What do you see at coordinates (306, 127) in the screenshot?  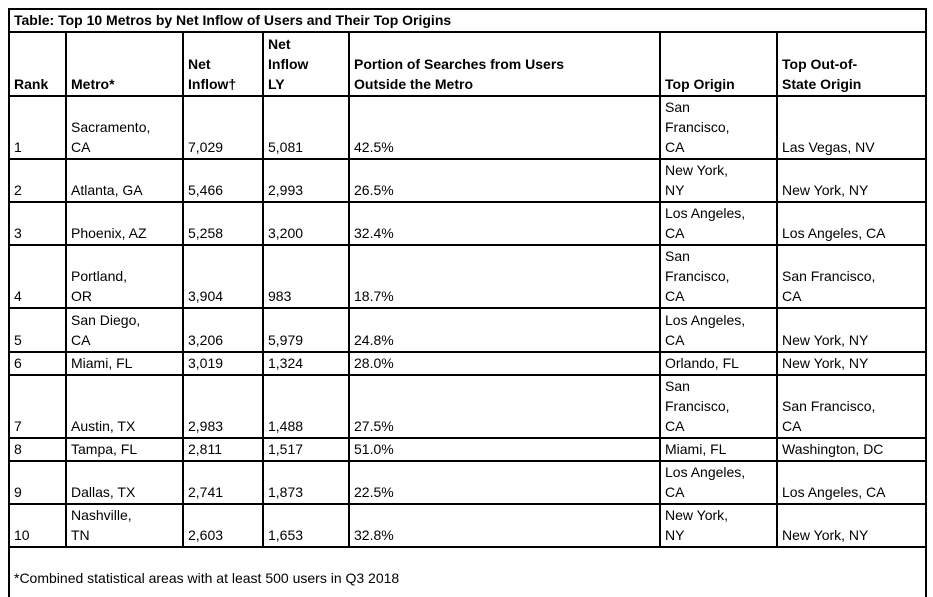 I see `cell-net-inflow-ly: 5,081` at bounding box center [306, 127].